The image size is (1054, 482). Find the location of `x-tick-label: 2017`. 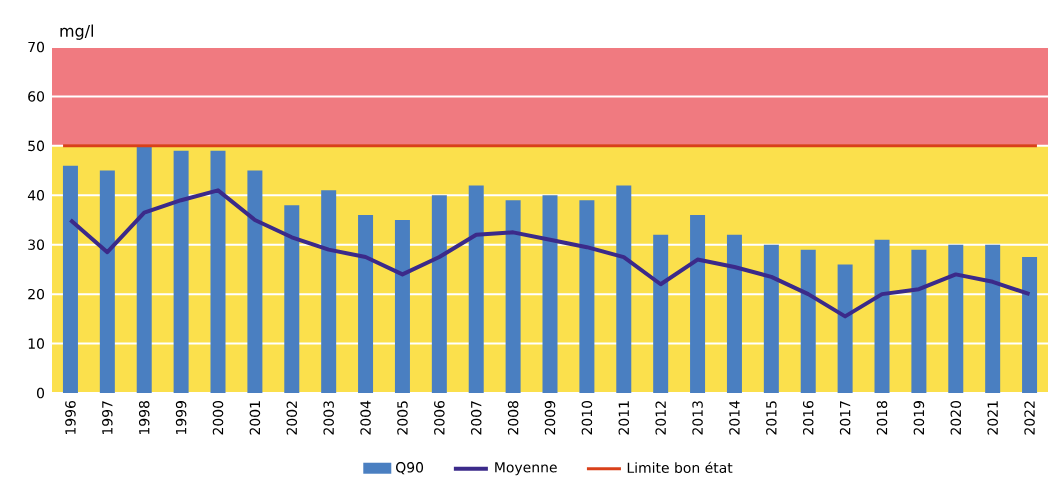

x-tick-label: 2017 is located at coordinates (845, 418).